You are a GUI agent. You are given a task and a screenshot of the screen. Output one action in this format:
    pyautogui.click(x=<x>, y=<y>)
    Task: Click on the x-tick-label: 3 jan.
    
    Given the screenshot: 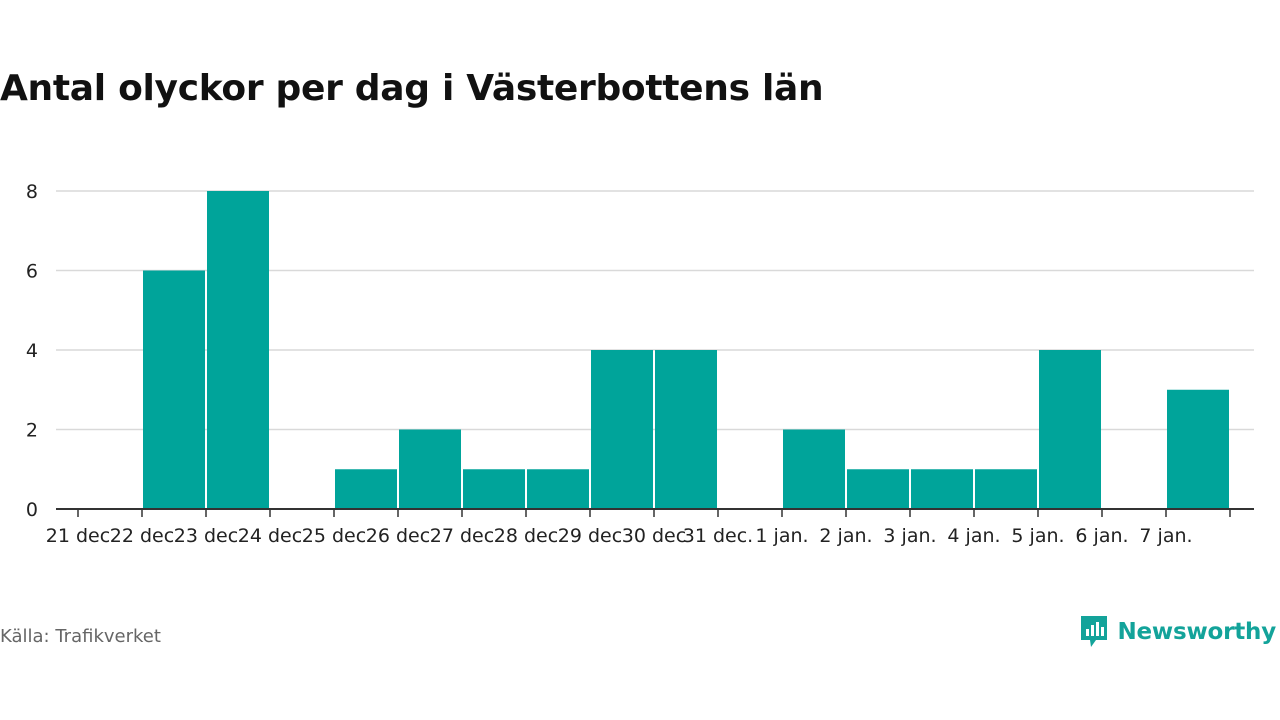 What is the action you would take?
    pyautogui.click(x=909, y=536)
    